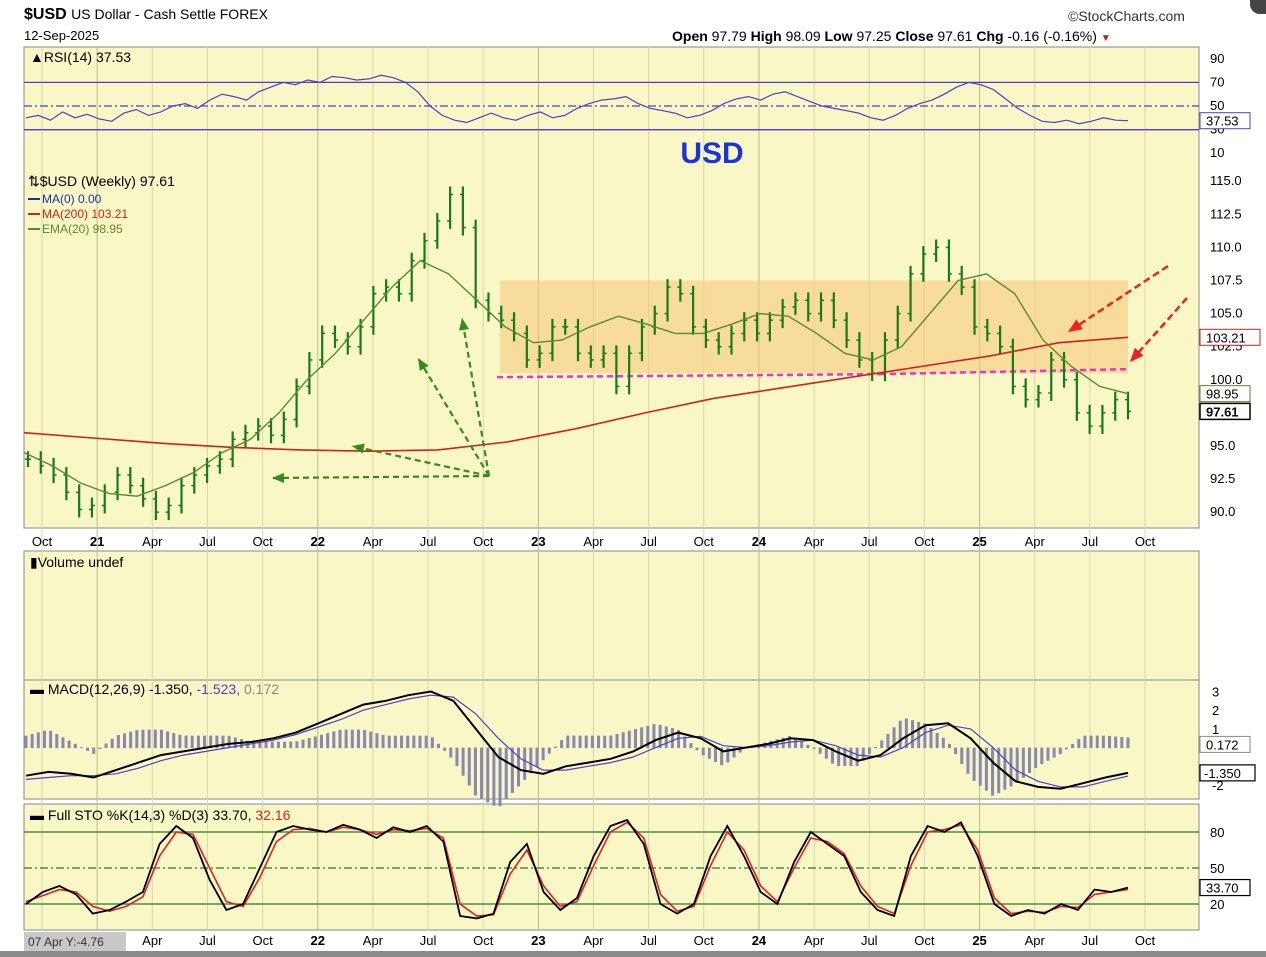 The width and height of the screenshot is (1266, 957). I want to click on footer-label: 07 Apr Y:-4.76, so click(66, 942).